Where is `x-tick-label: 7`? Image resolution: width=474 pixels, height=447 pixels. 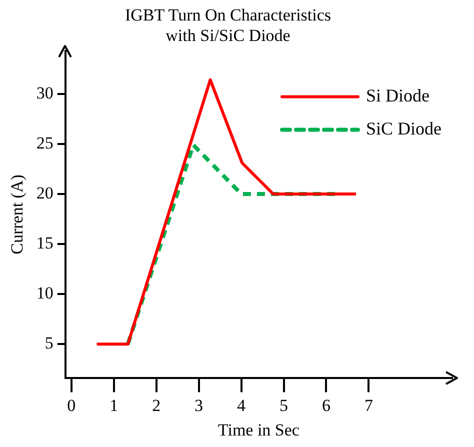
x-tick-label: 7 is located at coordinates (369, 405).